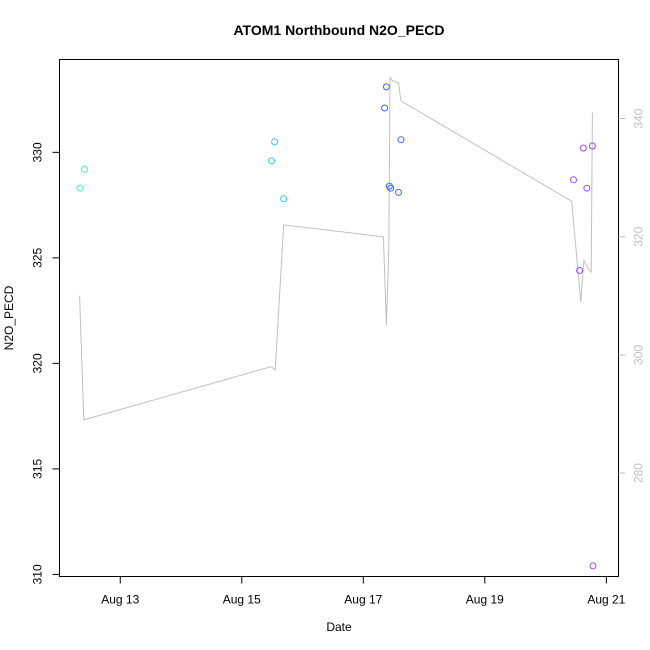  What do you see at coordinates (363, 591) in the screenshot?
I see `x-axis: Aug 13 Aug 15 Aug 17 Aug 19 Aug 21` at bounding box center [363, 591].